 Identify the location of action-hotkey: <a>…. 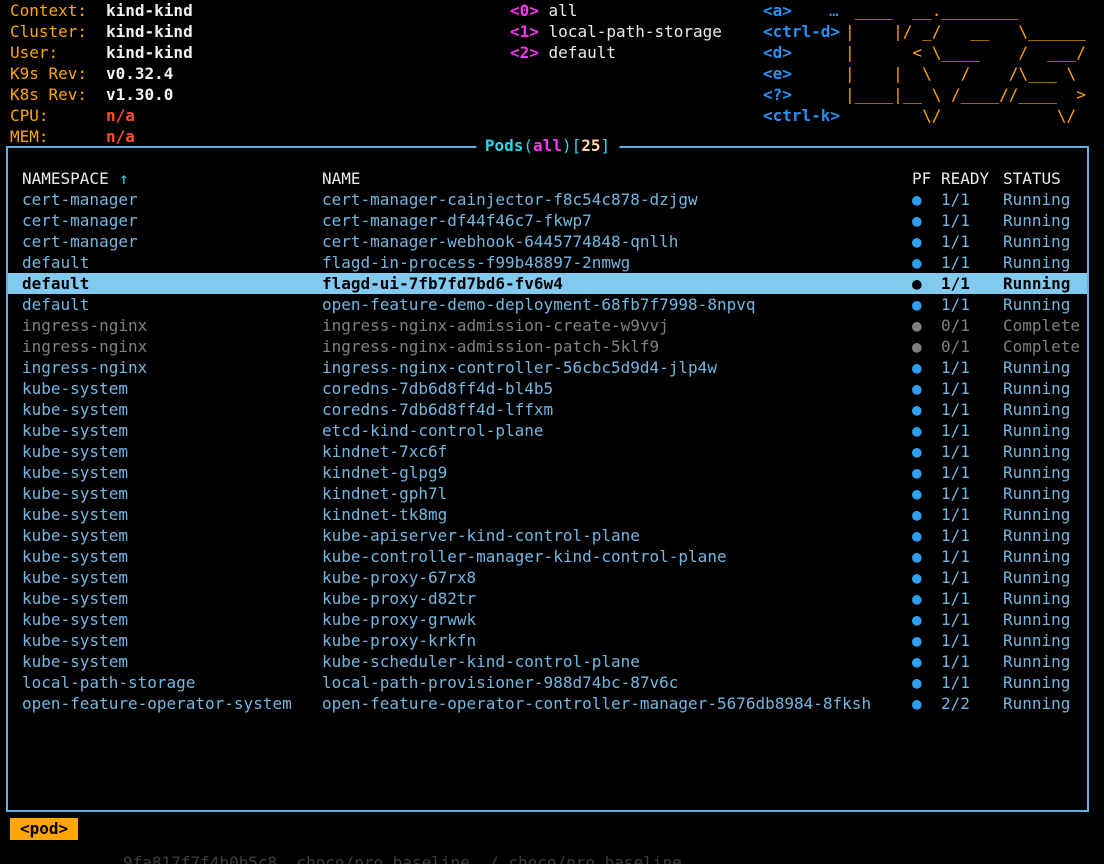
(801, 10).